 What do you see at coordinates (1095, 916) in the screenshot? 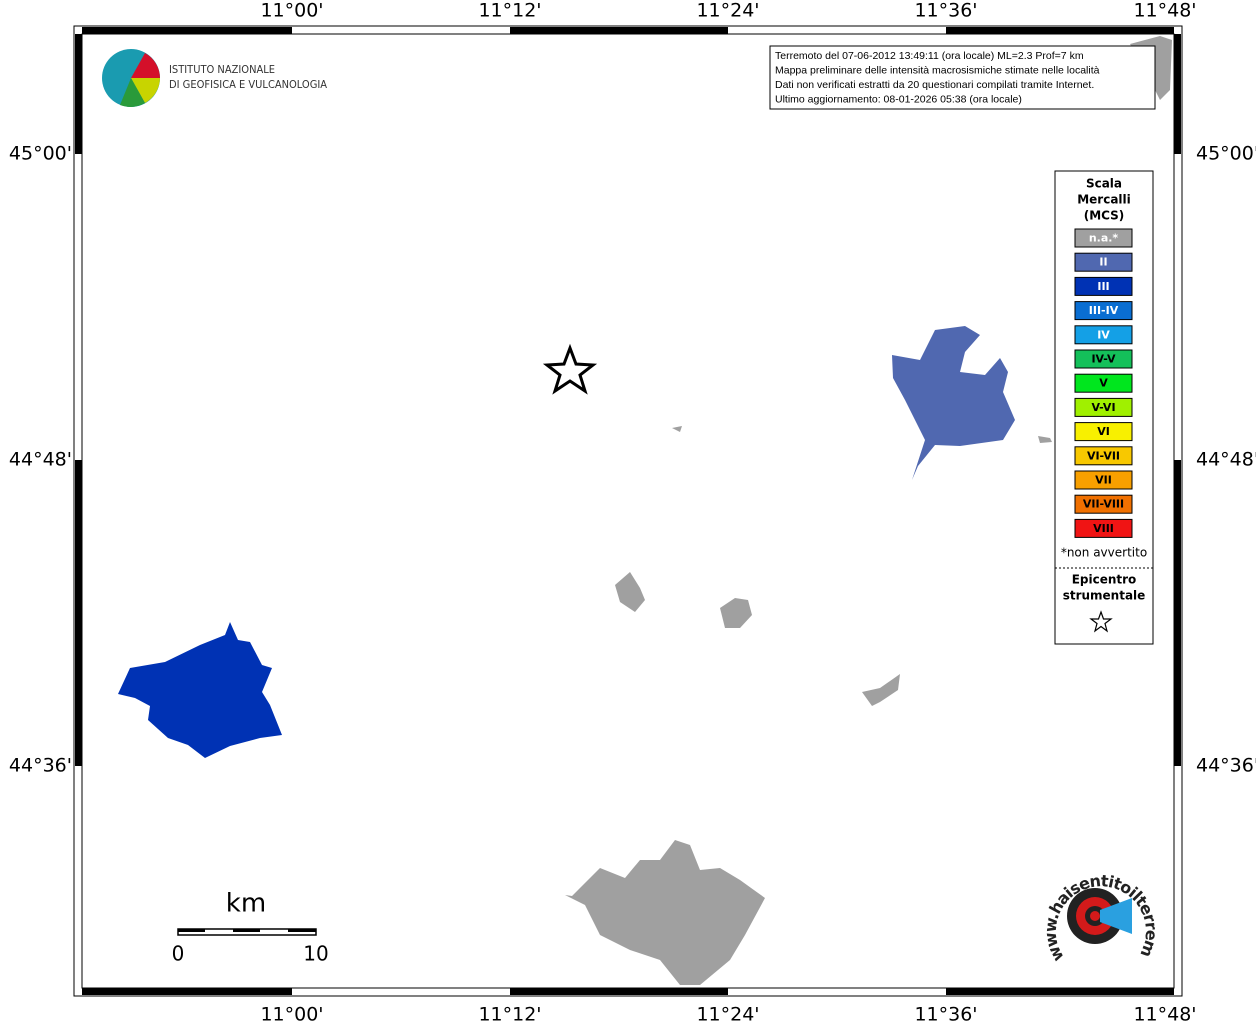
I see `site-logo-ring` at bounding box center [1095, 916].